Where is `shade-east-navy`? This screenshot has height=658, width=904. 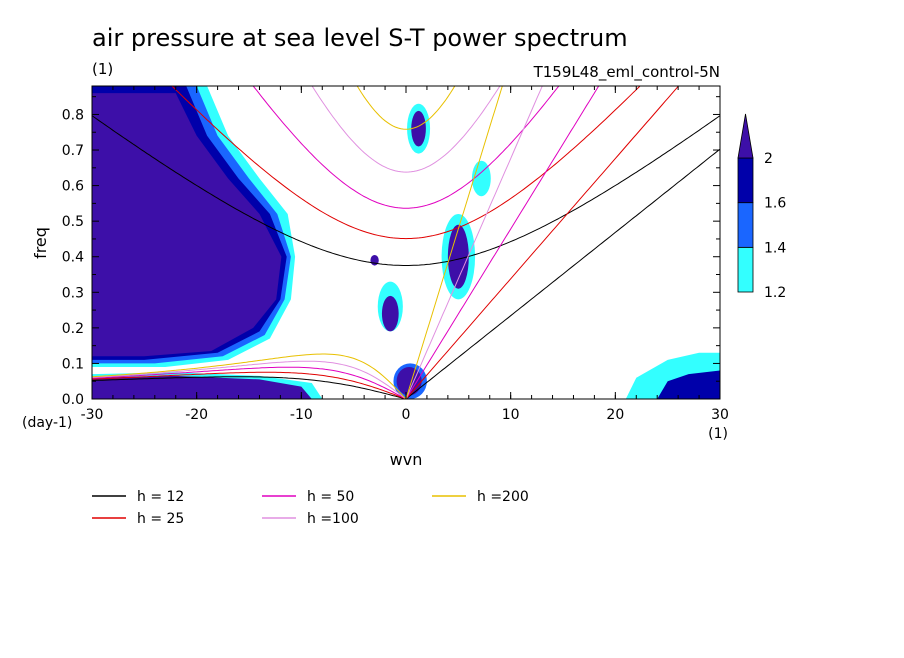 shade-east-navy is located at coordinates (688, 384).